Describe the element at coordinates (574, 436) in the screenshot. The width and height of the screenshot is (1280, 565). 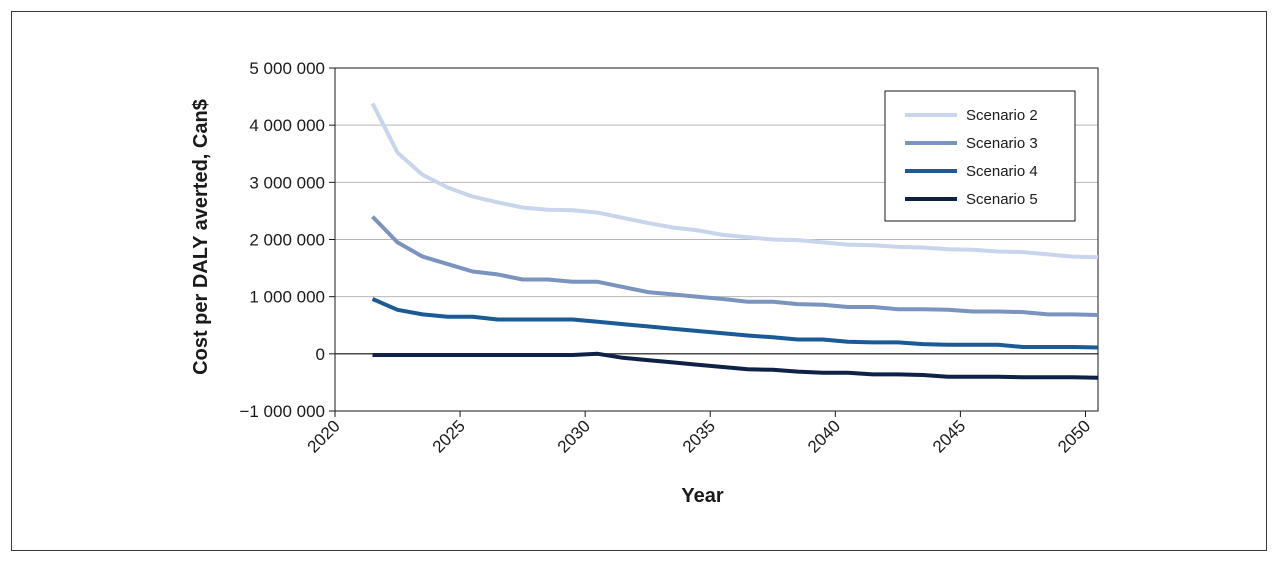
I see `x-tick-label: 2030` at that location.